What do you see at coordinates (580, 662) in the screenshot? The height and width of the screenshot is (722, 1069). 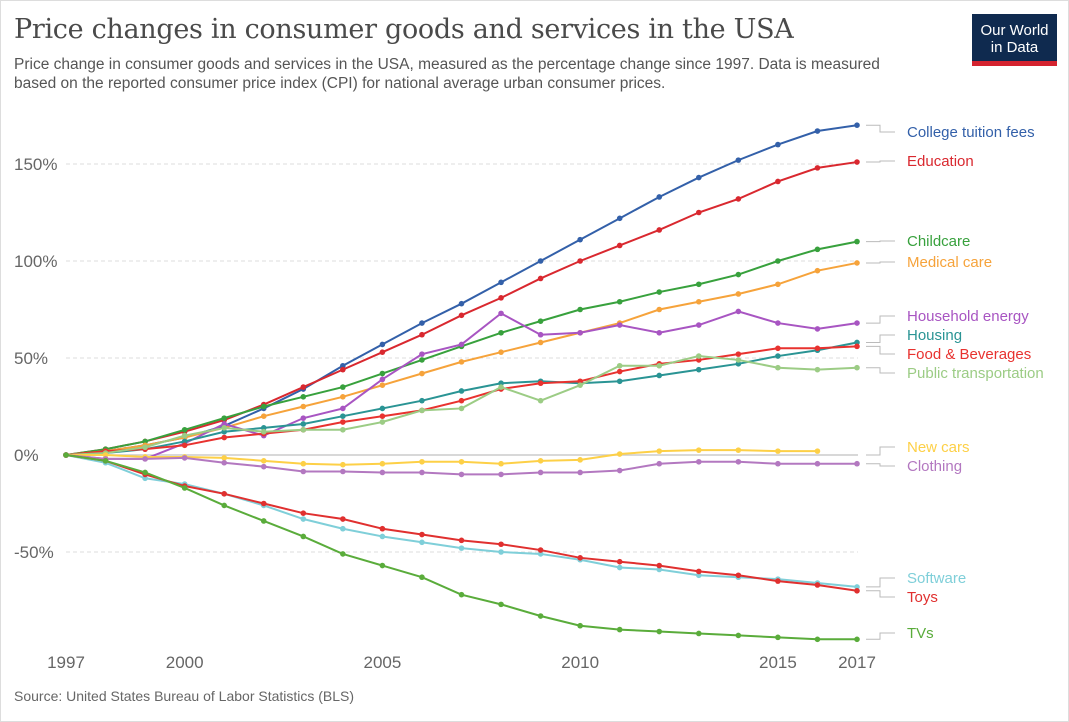 I see `x-tick-label: 2010` at bounding box center [580, 662].